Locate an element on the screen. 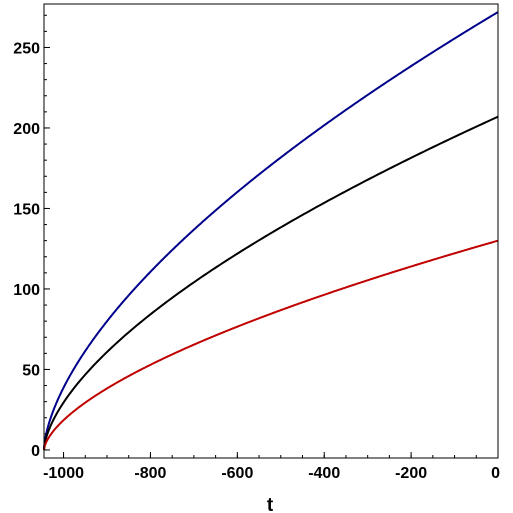 The width and height of the screenshot is (513, 513). x-axis-label: t is located at coordinates (270, 504).